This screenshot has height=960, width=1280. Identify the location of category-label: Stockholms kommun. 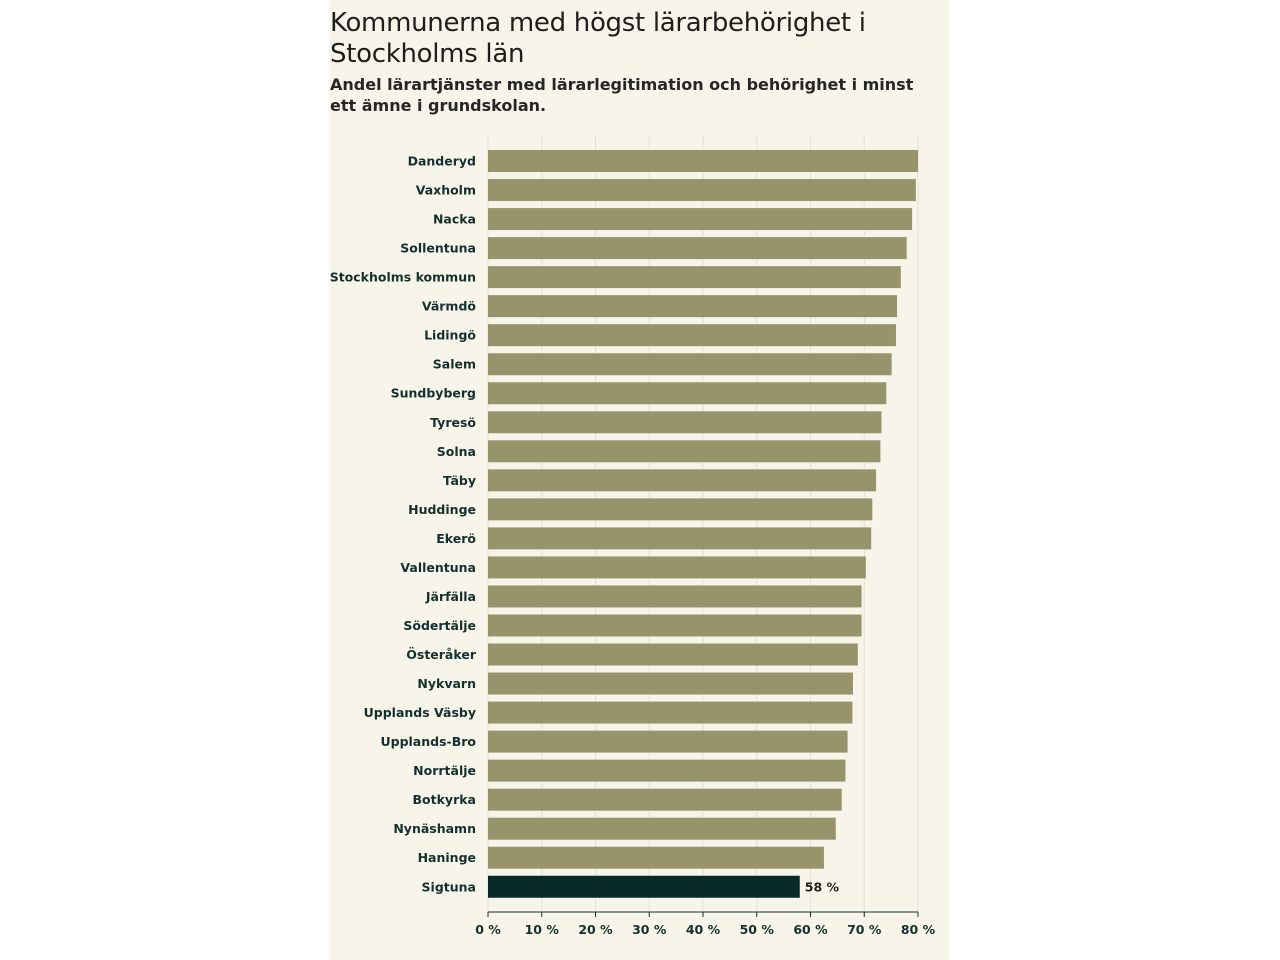
(403, 277).